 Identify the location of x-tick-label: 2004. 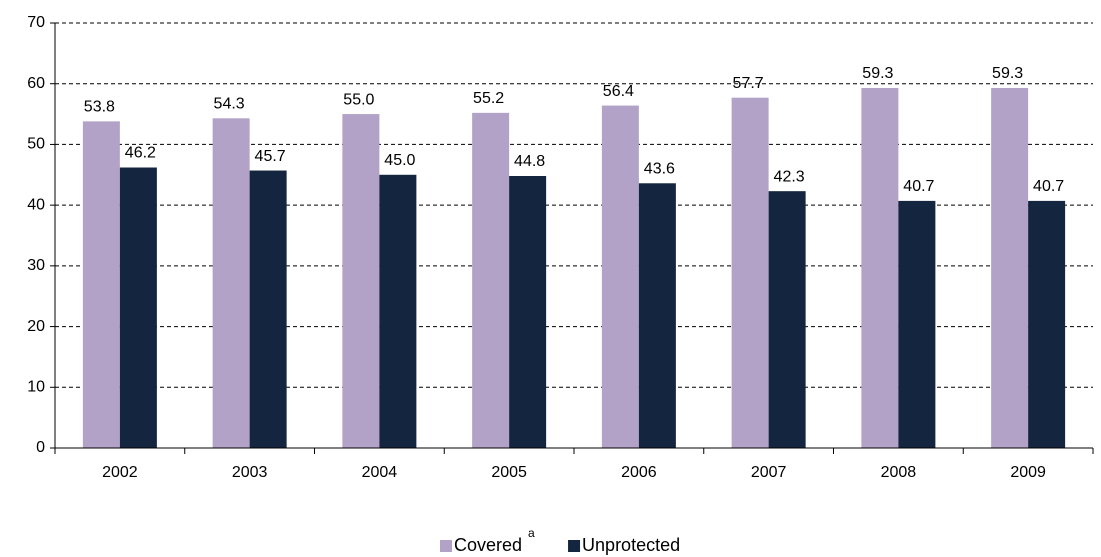
(380, 472).